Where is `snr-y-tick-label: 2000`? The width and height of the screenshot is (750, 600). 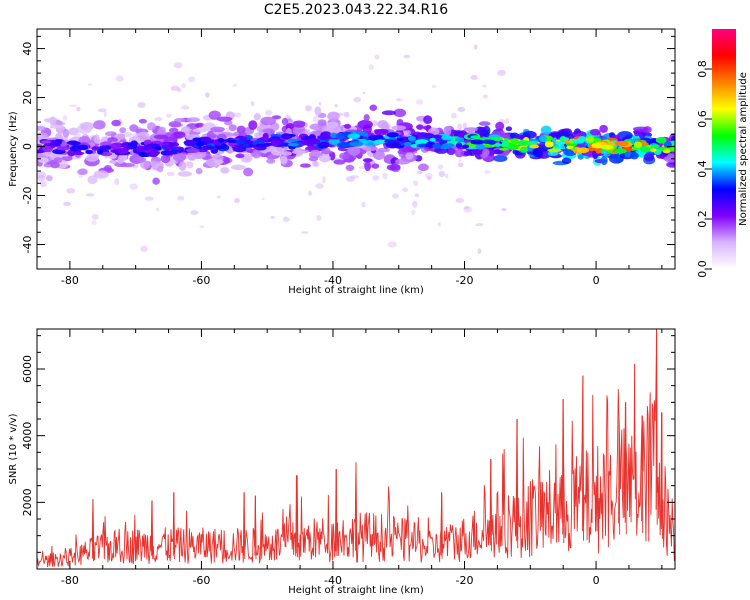 snr-y-tick-label: 2000 is located at coordinates (27, 502).